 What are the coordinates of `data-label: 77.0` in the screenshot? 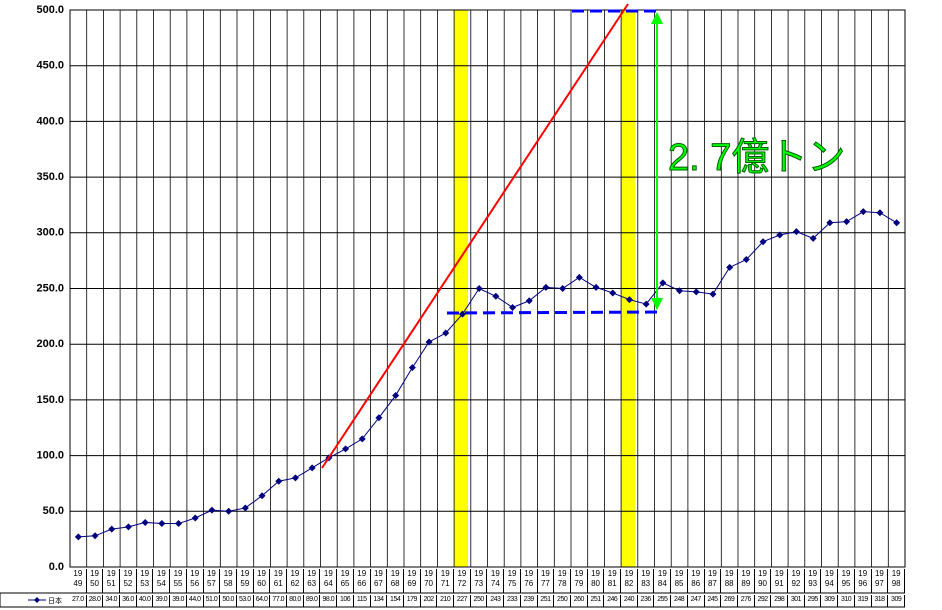 It's located at (279, 601).